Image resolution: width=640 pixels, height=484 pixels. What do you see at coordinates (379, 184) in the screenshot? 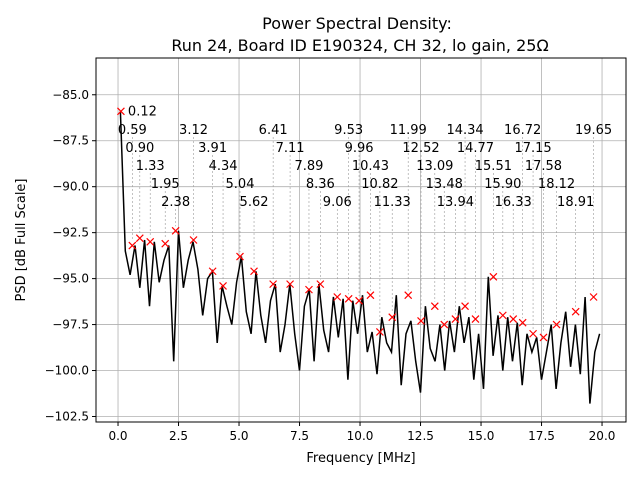
I see `peak-label: 10.82` at bounding box center [379, 184].